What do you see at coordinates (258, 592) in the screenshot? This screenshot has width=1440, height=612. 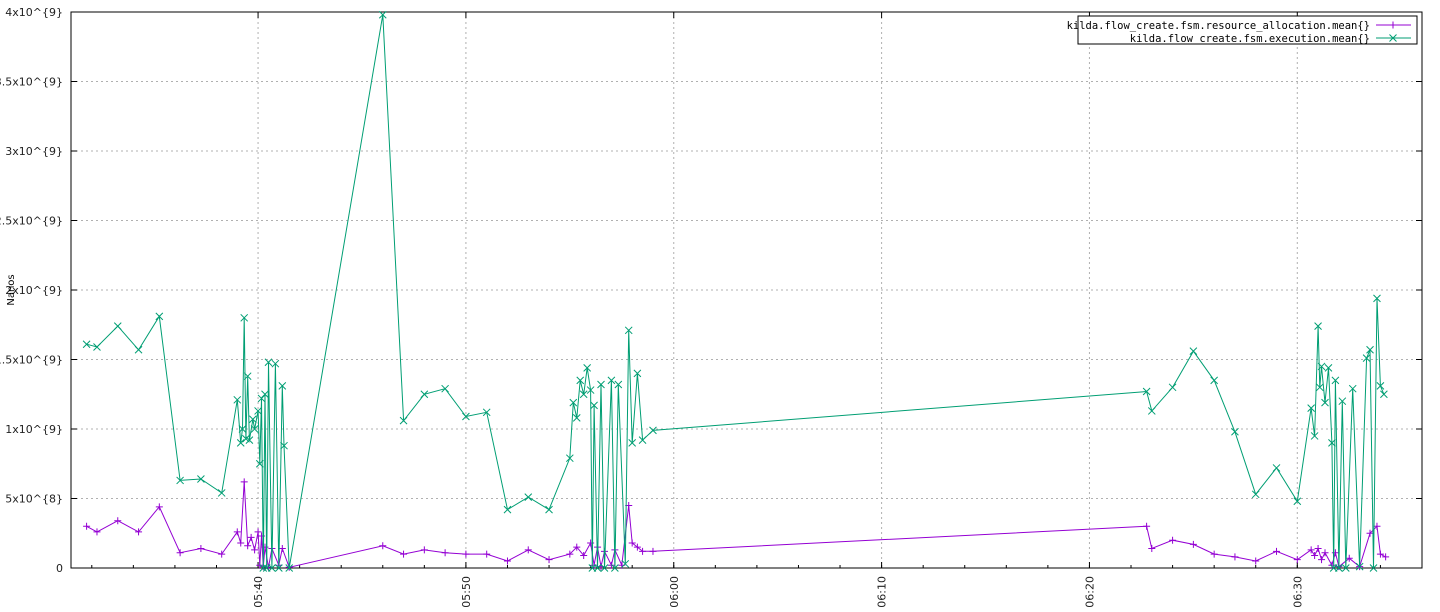 I see `x-tick-label: 05:40` at bounding box center [258, 592].